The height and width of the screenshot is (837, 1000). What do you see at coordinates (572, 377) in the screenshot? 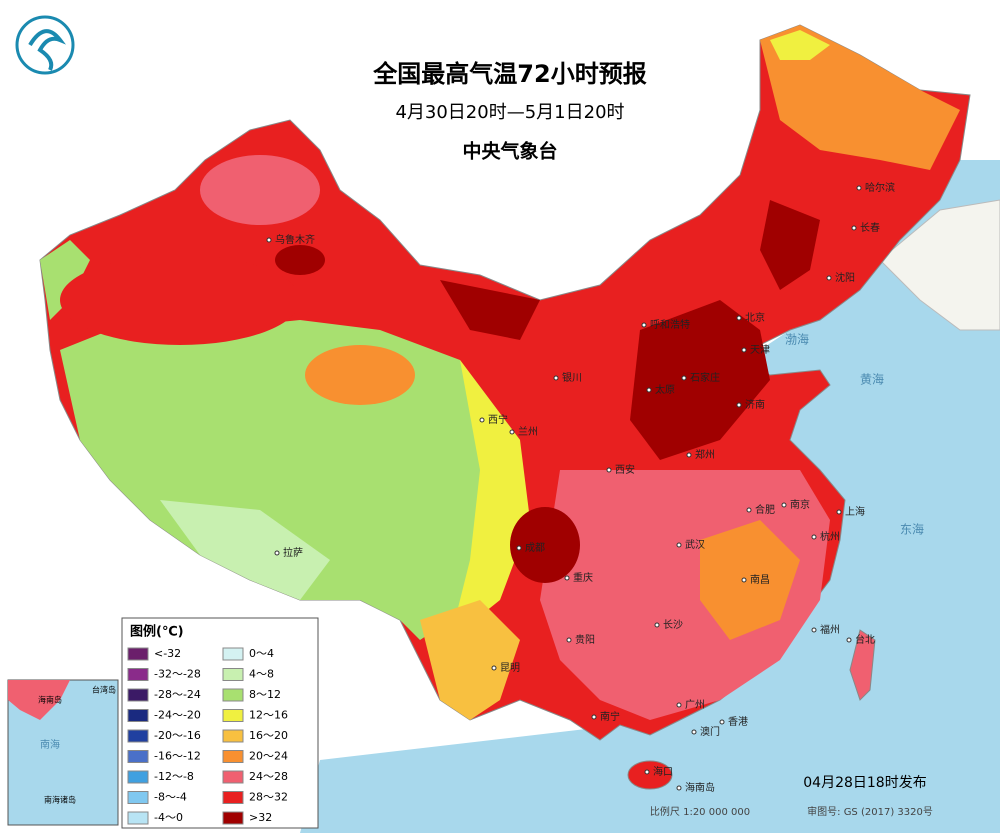
I see `city-label: 银川` at bounding box center [572, 377].